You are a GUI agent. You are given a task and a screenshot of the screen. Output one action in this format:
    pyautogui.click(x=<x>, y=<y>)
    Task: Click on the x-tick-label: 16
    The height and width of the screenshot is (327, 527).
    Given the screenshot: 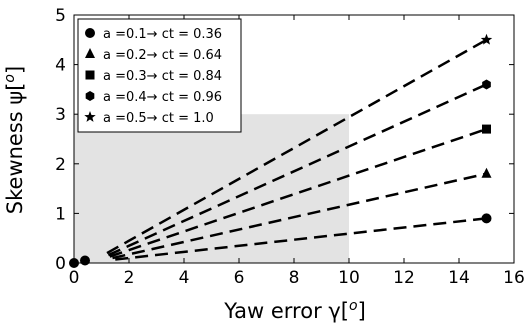 What is the action you would take?
    pyautogui.click(x=514, y=278)
    